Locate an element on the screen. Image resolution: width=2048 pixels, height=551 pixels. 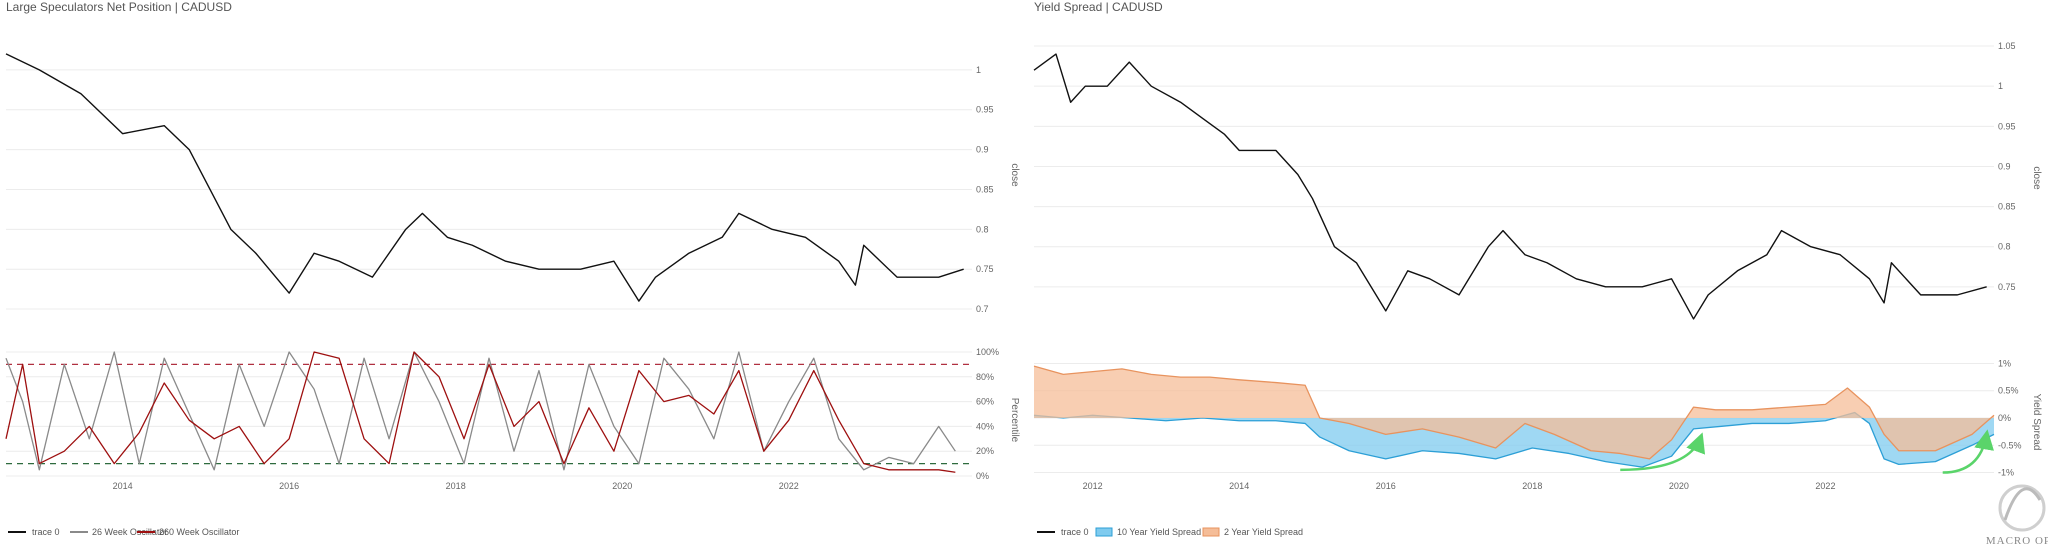
y-tick-label: 40% is located at coordinates (985, 426).